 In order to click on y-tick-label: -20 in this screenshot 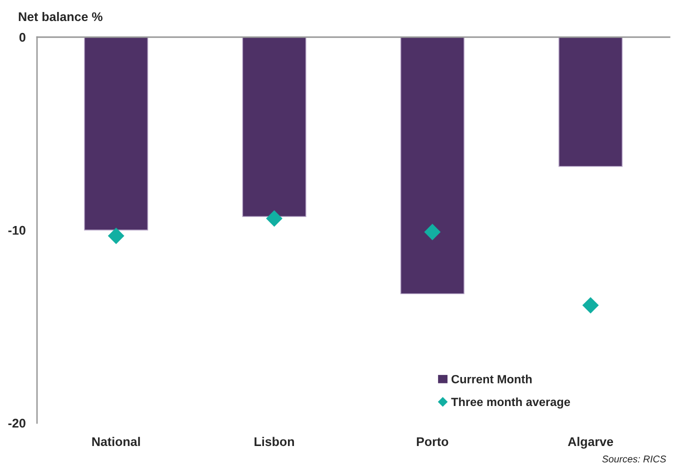, I will do `click(17, 423)`.